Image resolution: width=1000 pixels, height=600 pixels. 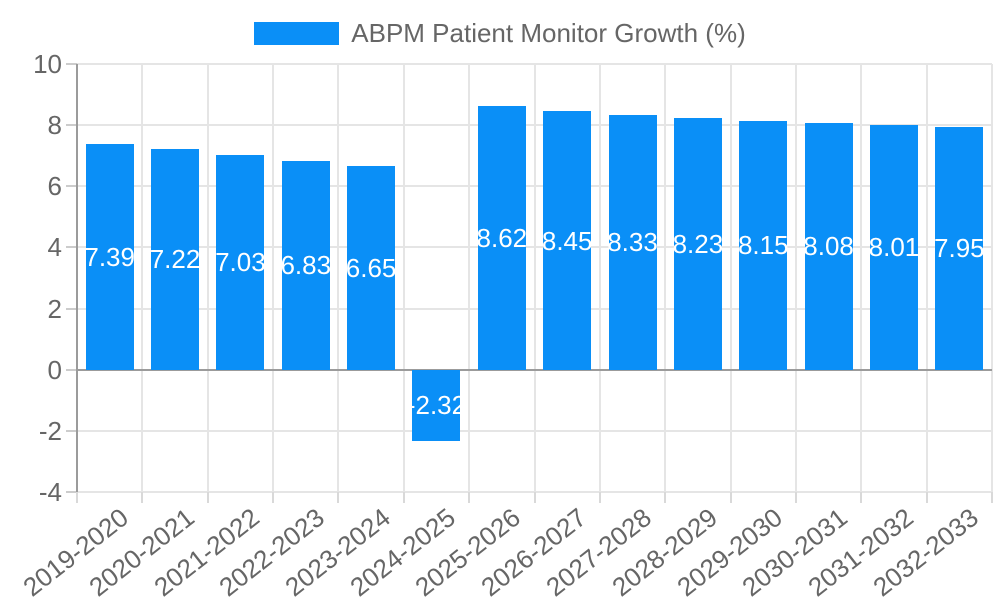 I want to click on bar-value-label: 8.08, so click(x=828, y=246).